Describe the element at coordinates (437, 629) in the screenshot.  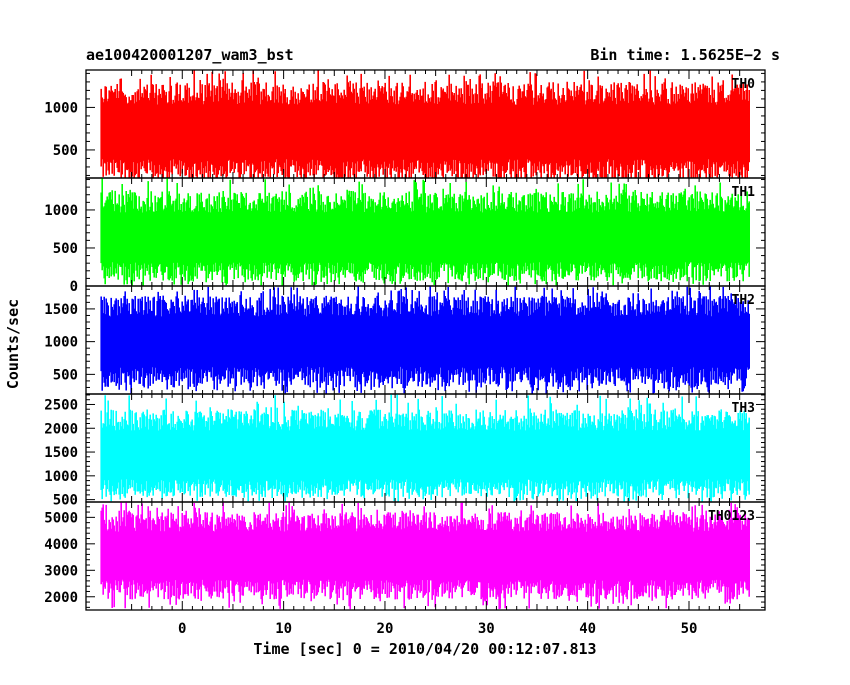
I see `x-tick-labels: 0 10 20 30 40 50` at that location.